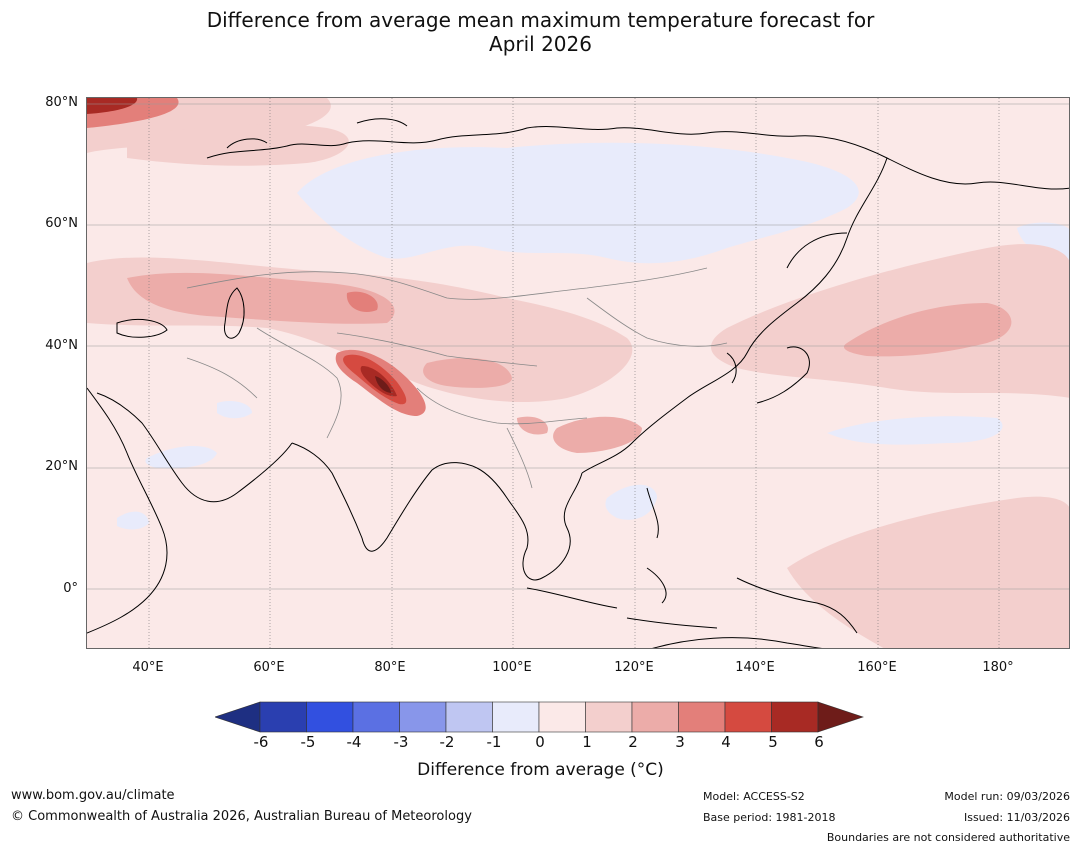 This screenshot has width=1081, height=850. What do you see at coordinates (308, 742) in the screenshot?
I see `colorbar-tick-neg5: -5` at bounding box center [308, 742].